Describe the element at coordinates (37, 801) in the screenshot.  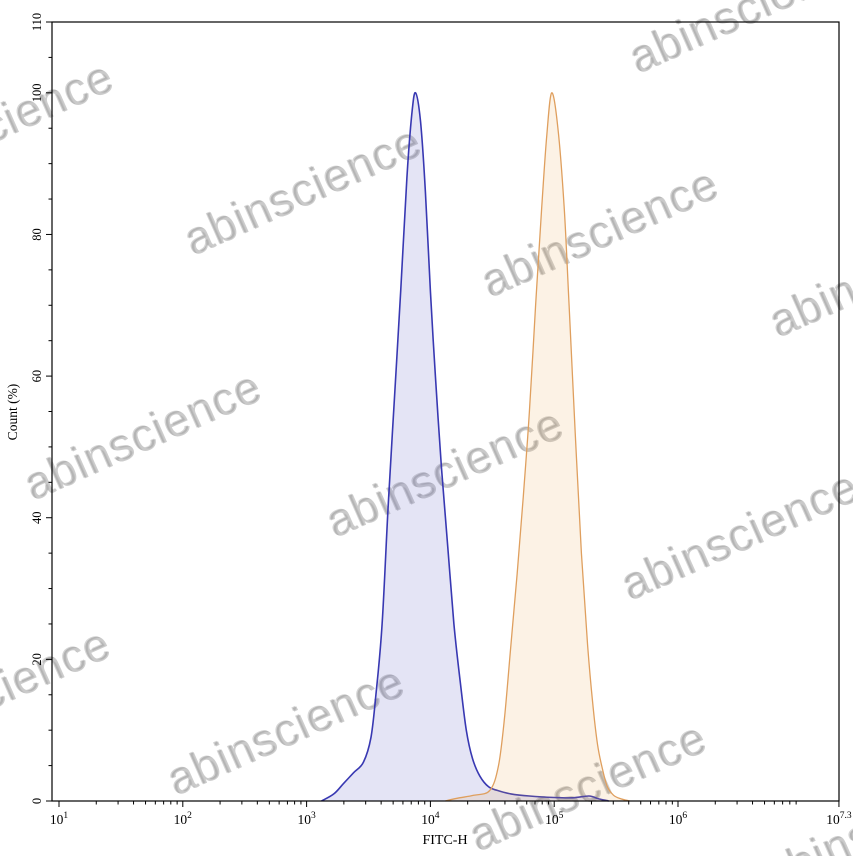
I see `y-tick-label: 0` at that location.